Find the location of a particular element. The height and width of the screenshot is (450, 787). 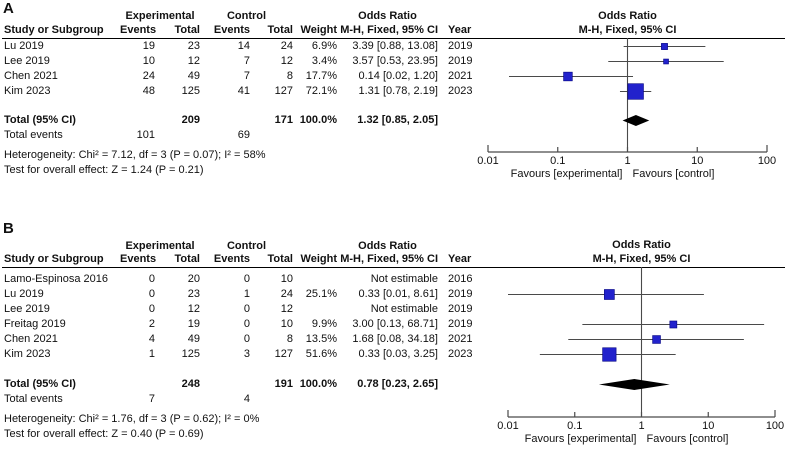

x-axis-tick-label: 0.01 is located at coordinates (487, 161).